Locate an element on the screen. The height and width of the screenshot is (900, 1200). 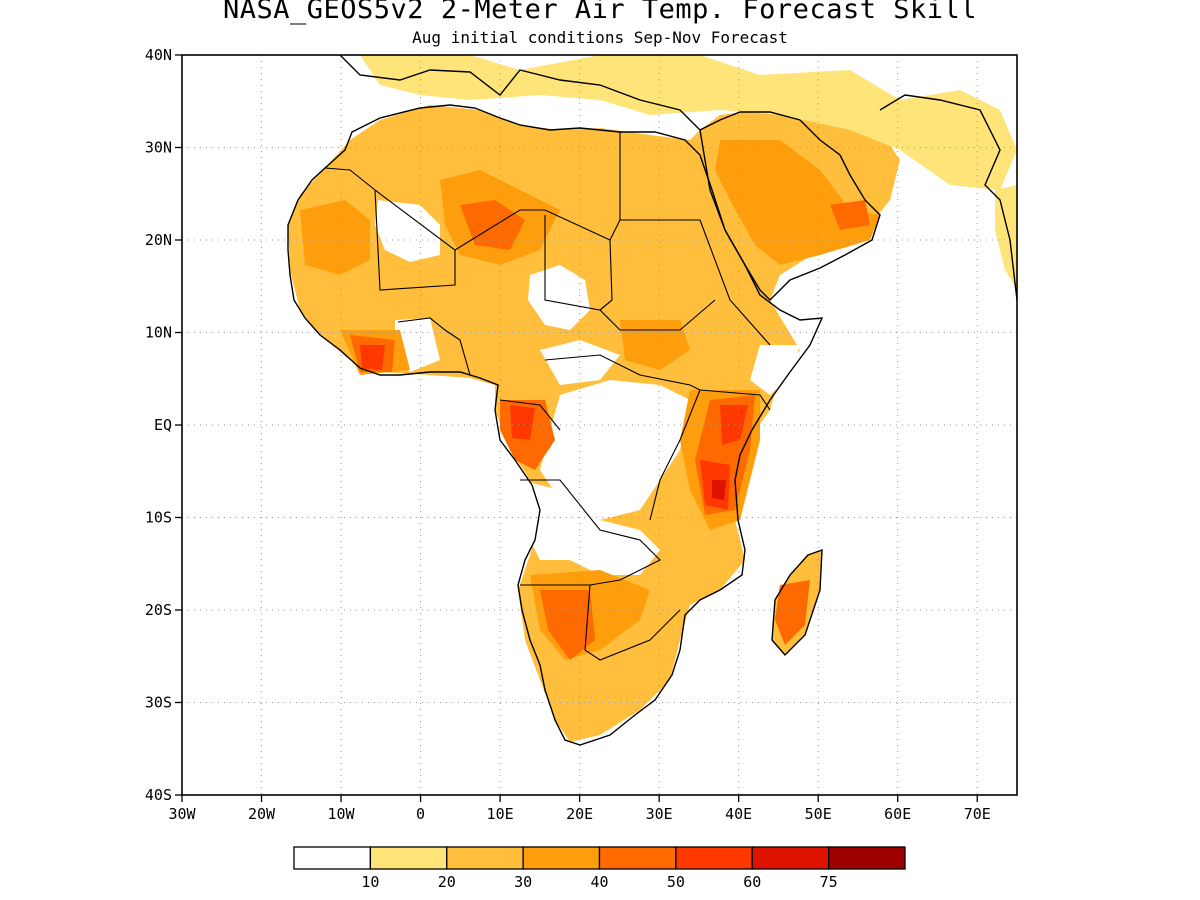
colorbar-label: 75 is located at coordinates (829, 882).